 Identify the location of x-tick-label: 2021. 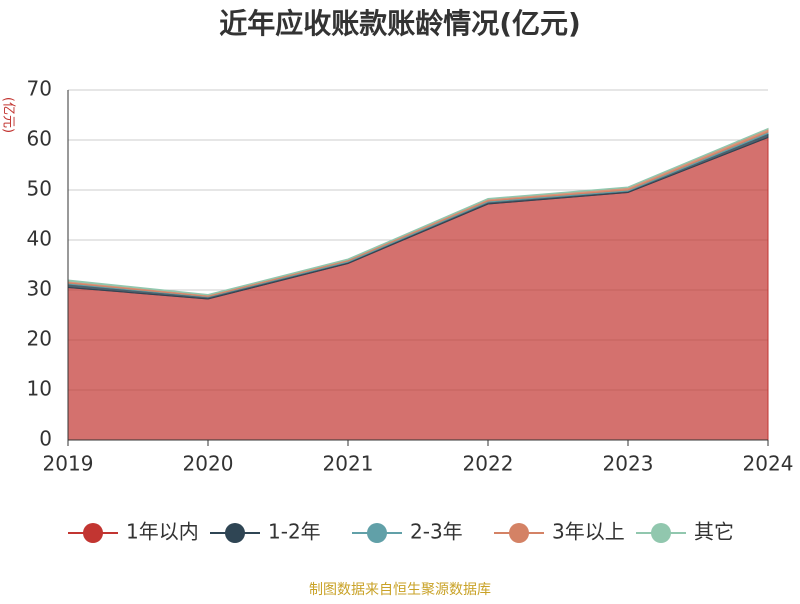
(348, 464).